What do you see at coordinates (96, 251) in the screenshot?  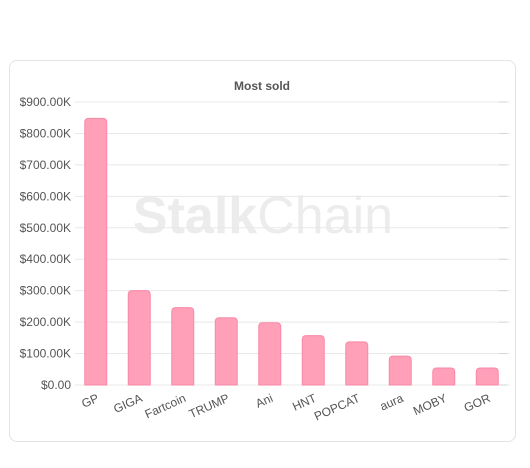 I see `bar-gp` at bounding box center [96, 251].